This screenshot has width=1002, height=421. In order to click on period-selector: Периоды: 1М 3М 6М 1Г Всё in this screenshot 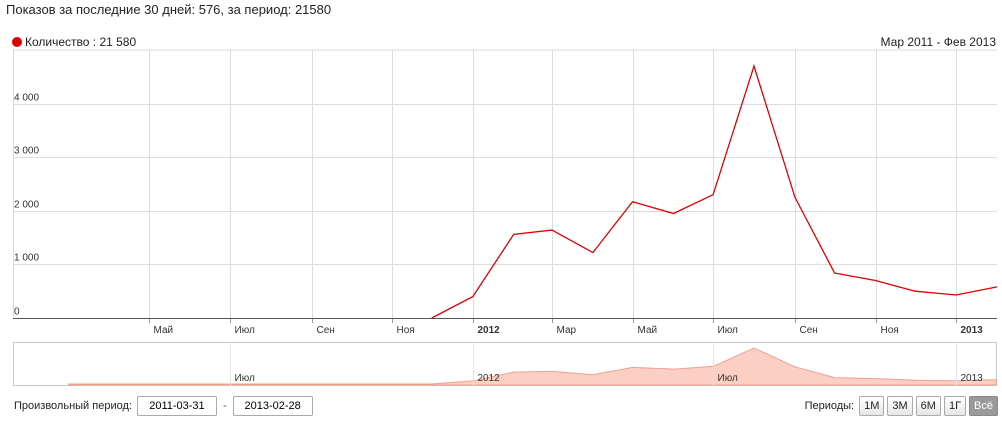, I will do `click(901, 406)`.